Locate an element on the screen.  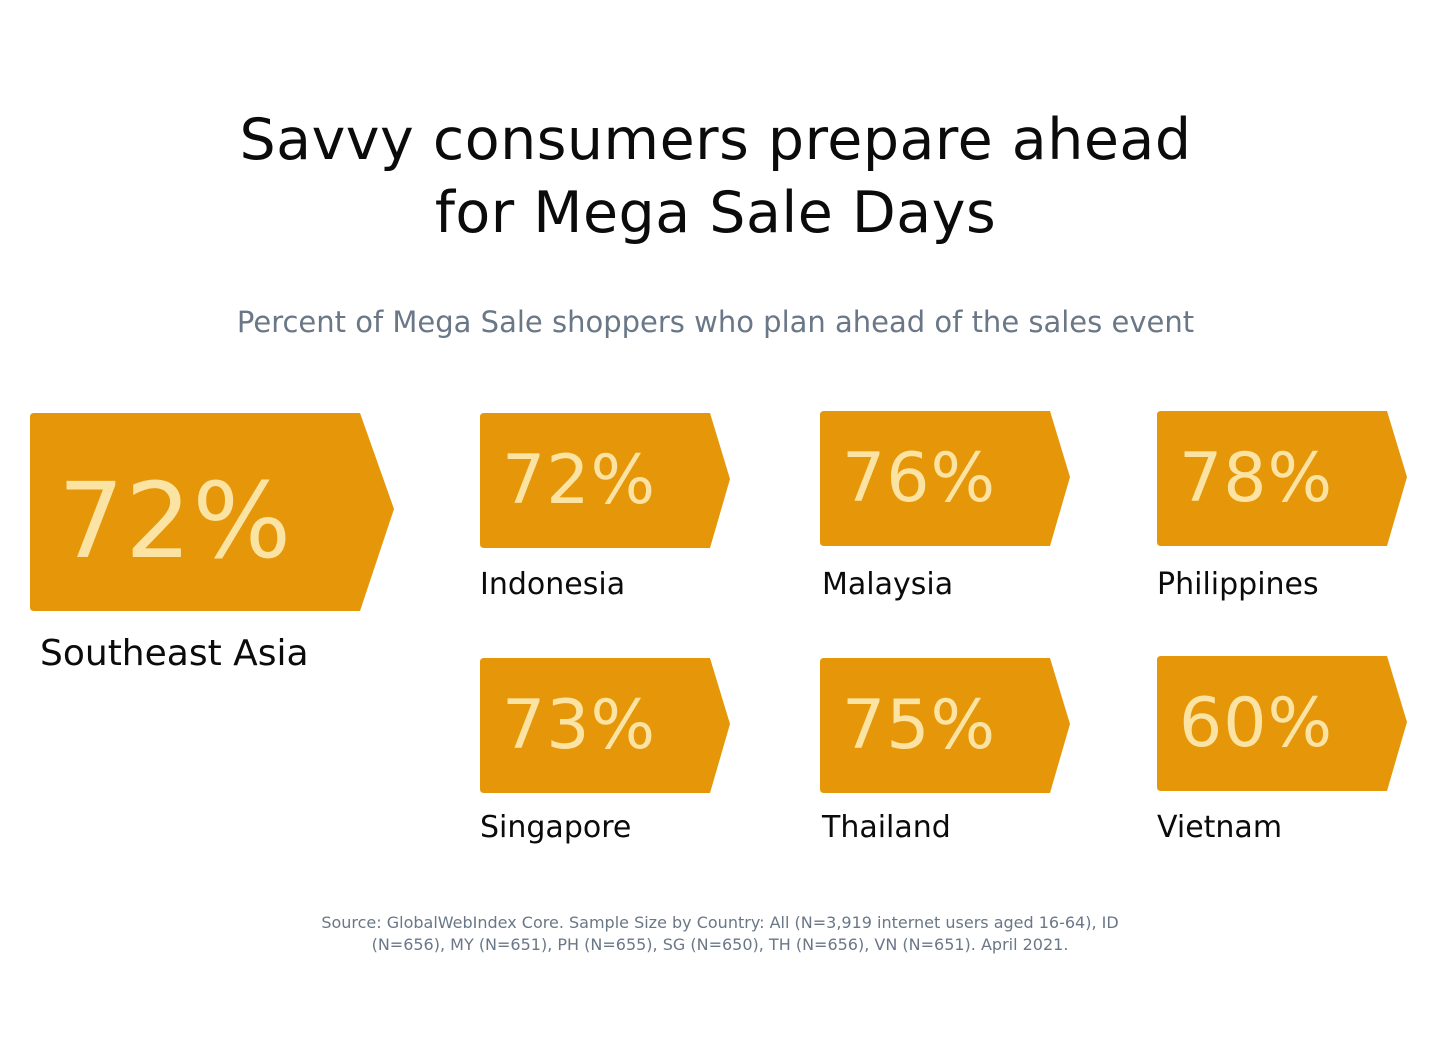
stat-tag-philippines: 78% is located at coordinates (1282, 478).